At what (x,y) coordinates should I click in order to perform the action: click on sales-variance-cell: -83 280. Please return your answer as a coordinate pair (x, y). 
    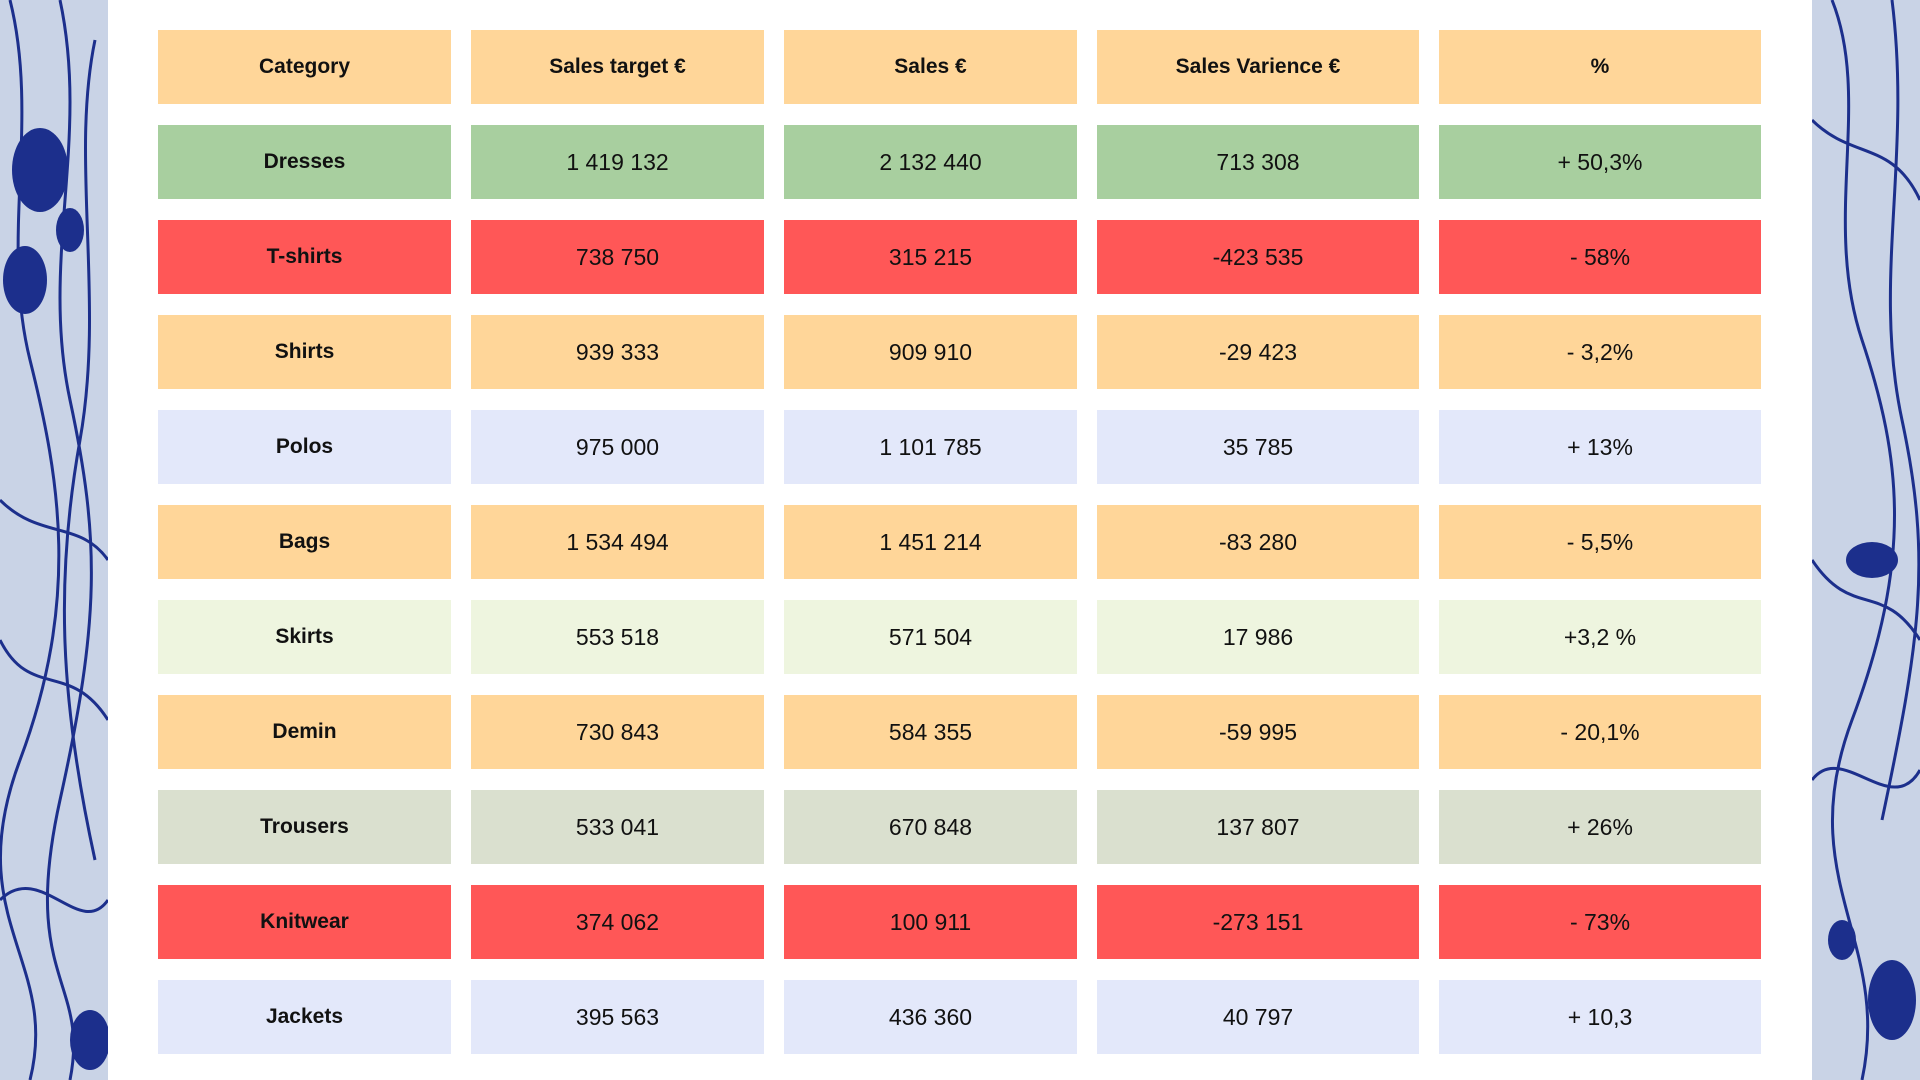
    Looking at the image, I should click on (1258, 542).